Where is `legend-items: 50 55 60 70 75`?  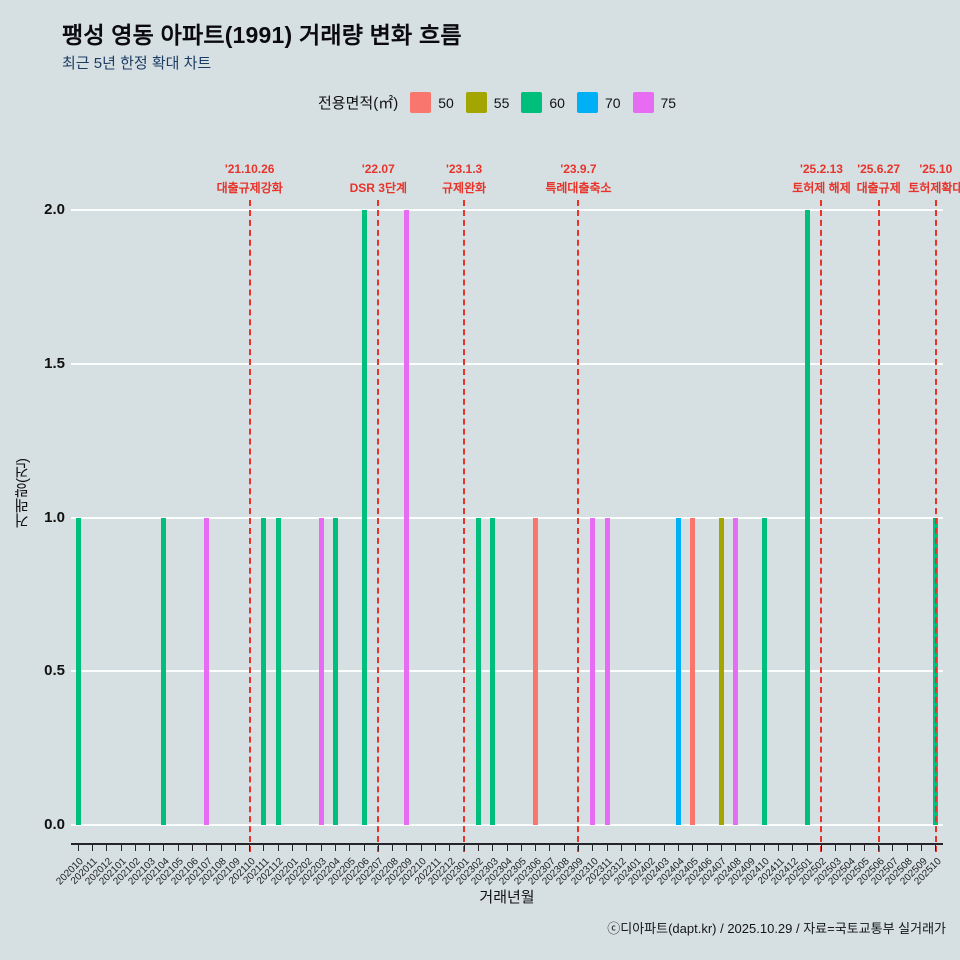
legend-items: 50 55 60 70 75 is located at coordinates (543, 102).